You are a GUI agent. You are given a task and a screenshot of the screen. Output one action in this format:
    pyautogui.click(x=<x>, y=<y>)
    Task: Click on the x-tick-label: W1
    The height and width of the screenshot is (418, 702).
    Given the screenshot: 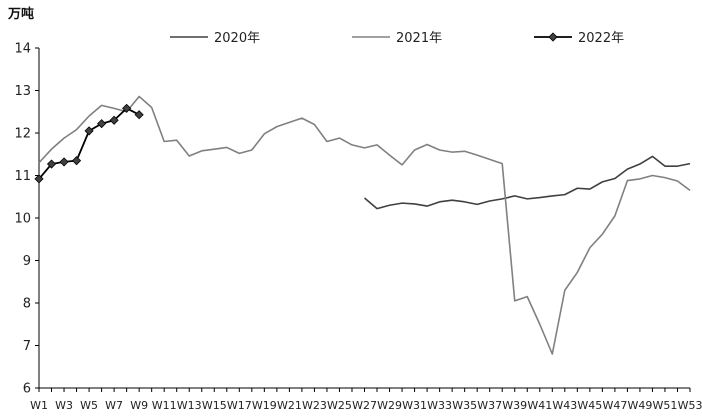 What is the action you would take?
    pyautogui.click(x=39, y=405)
    